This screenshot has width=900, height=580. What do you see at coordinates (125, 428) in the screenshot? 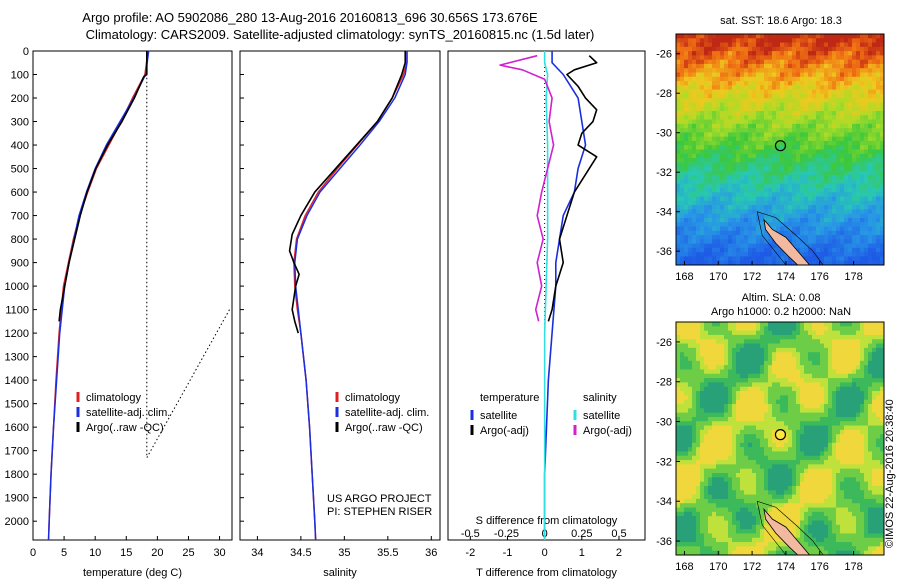
I see `legend-label: Argo(..raw -QC)` at bounding box center [125, 428].